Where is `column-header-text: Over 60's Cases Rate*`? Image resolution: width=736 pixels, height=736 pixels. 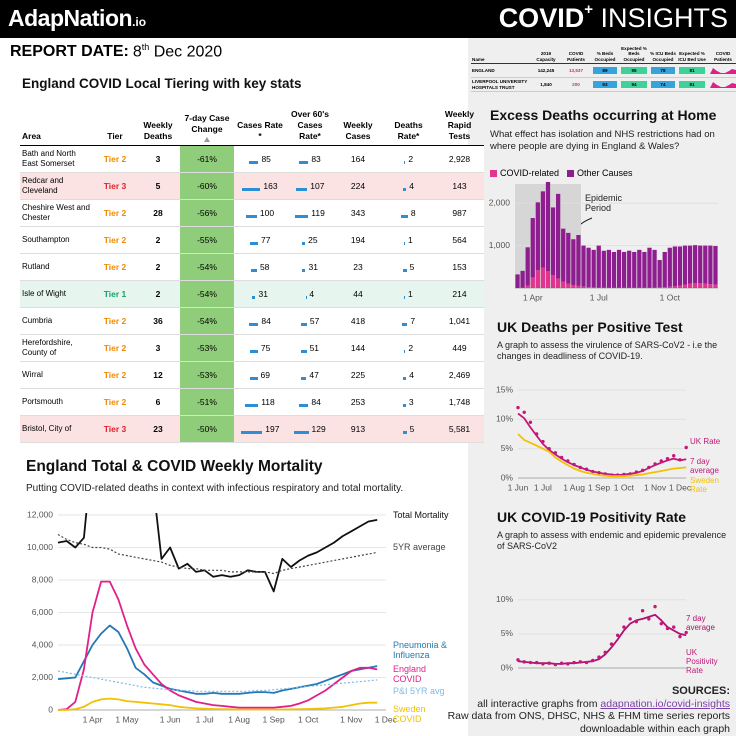 column-header-text: Over 60's Cases Rate* is located at coordinates (310, 125).